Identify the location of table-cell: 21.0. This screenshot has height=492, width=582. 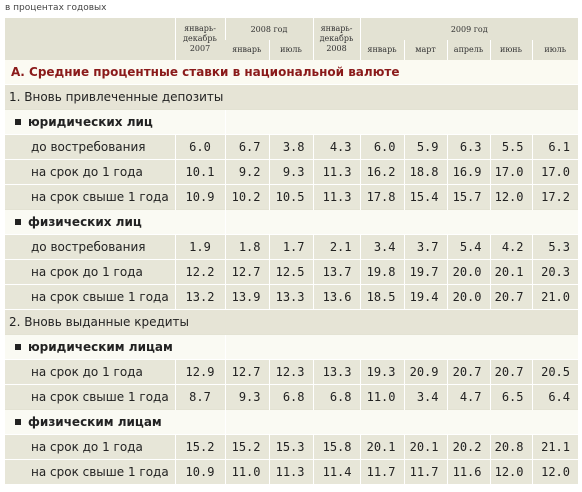
(554, 297).